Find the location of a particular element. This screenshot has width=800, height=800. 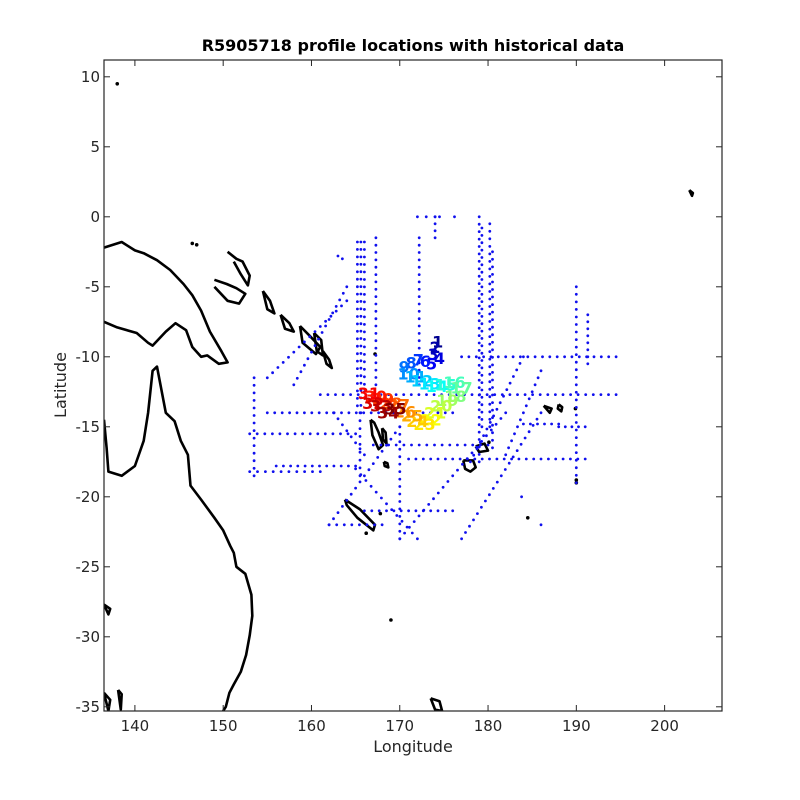

profile-label: 17 is located at coordinates (461, 388).